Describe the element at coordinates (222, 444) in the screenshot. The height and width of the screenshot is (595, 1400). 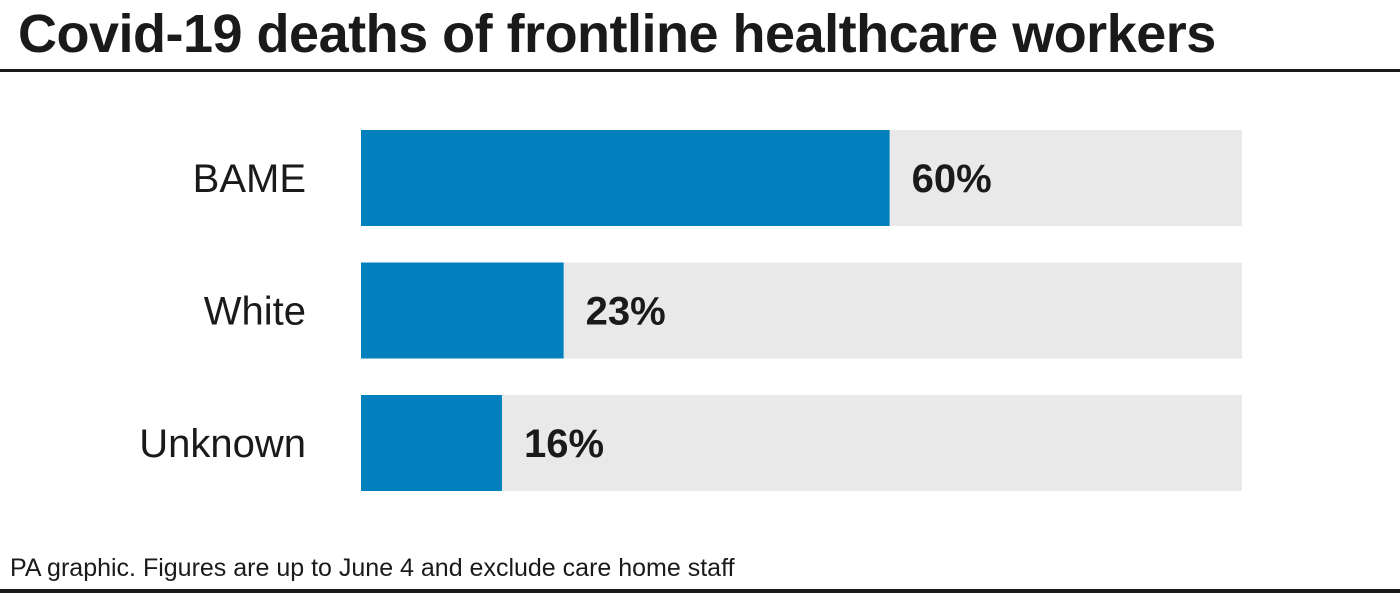
I see `category-label-unknown: Unknown` at that location.